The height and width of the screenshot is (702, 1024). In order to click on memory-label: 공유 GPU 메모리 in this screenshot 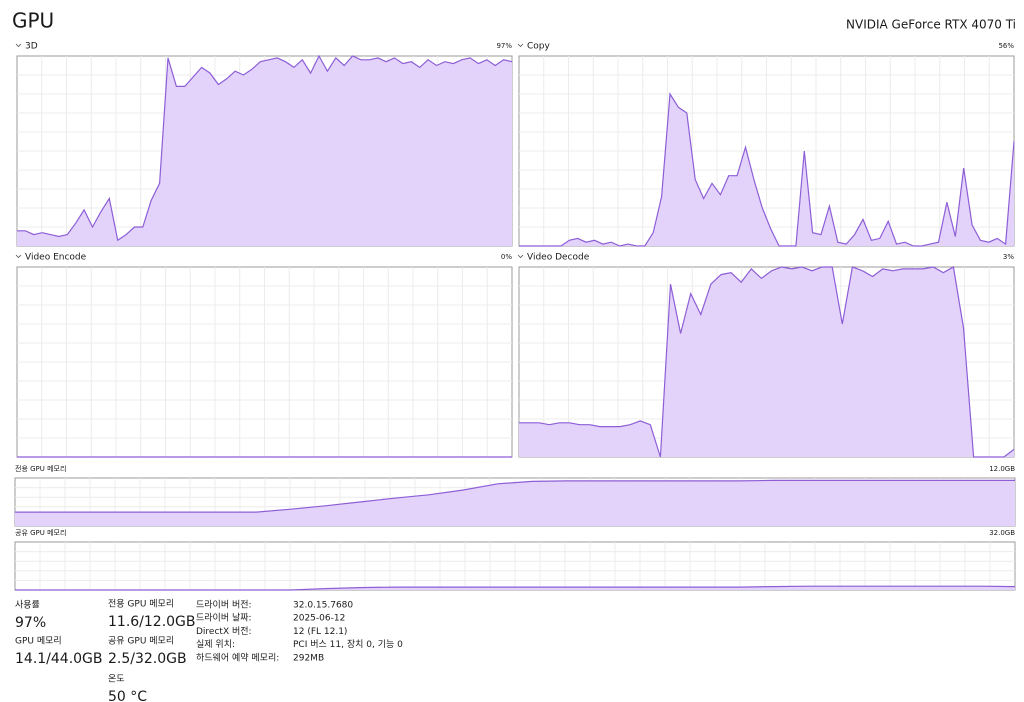, I will do `click(40, 532)`.